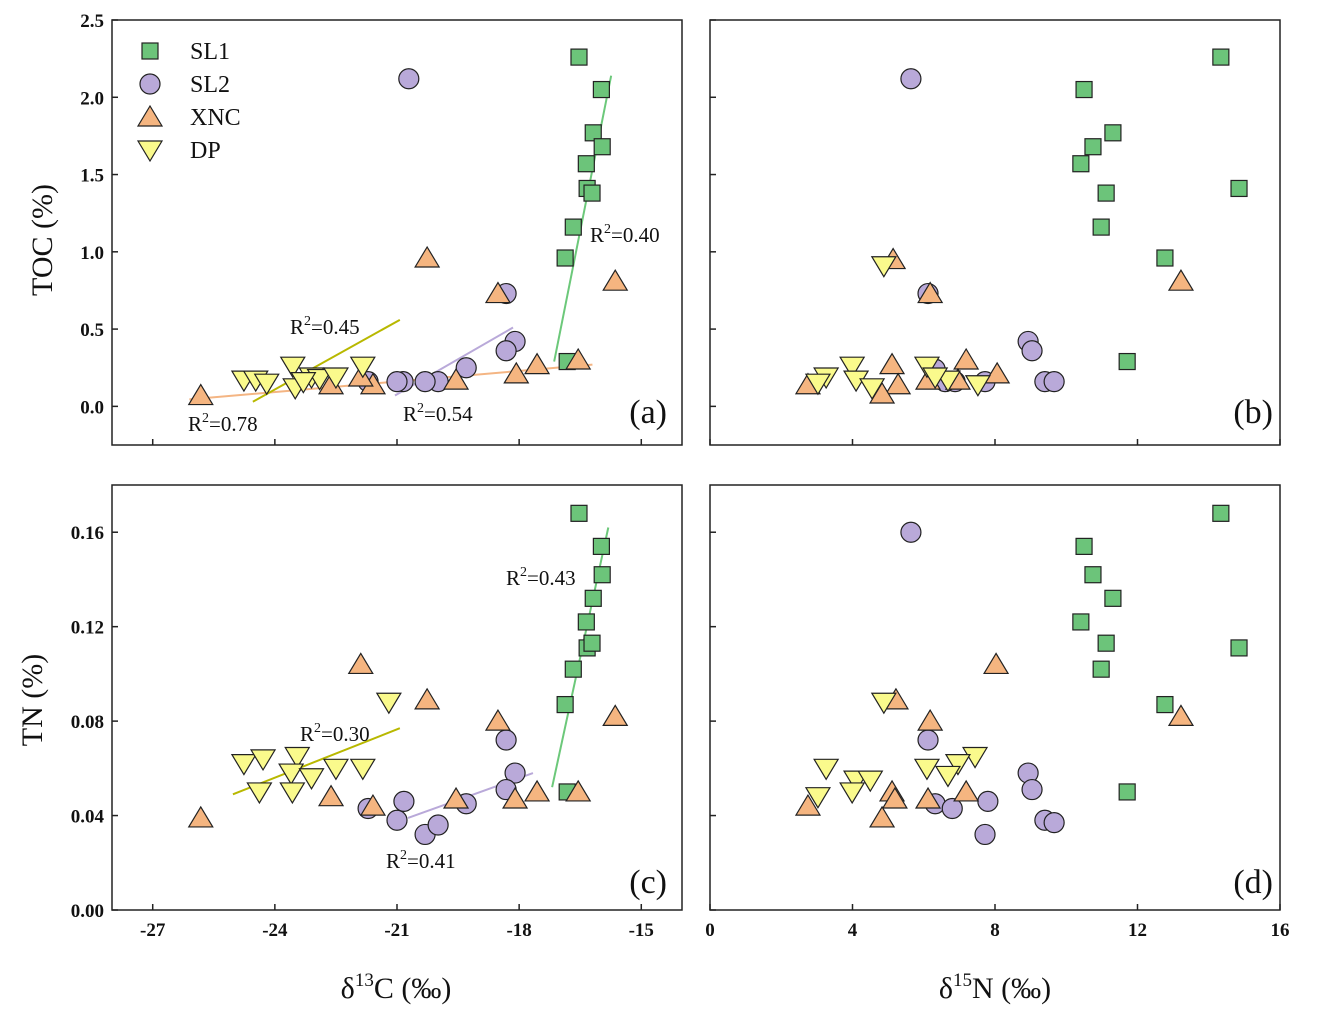 The width and height of the screenshot is (1326, 1025). Describe the element at coordinates (188, 117) in the screenshot. I see `legend-entry-xnc: XNC` at that location.